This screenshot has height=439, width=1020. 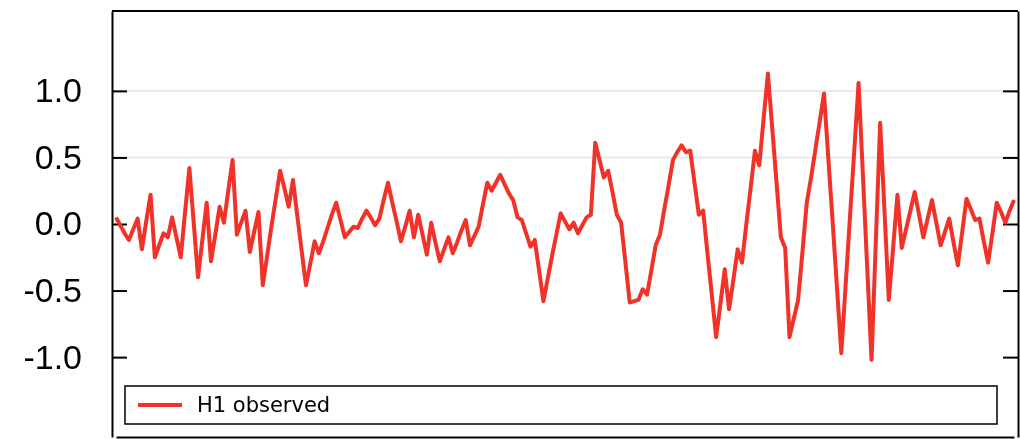 I want to click on y-tick-label: -1.0, so click(x=52, y=356).